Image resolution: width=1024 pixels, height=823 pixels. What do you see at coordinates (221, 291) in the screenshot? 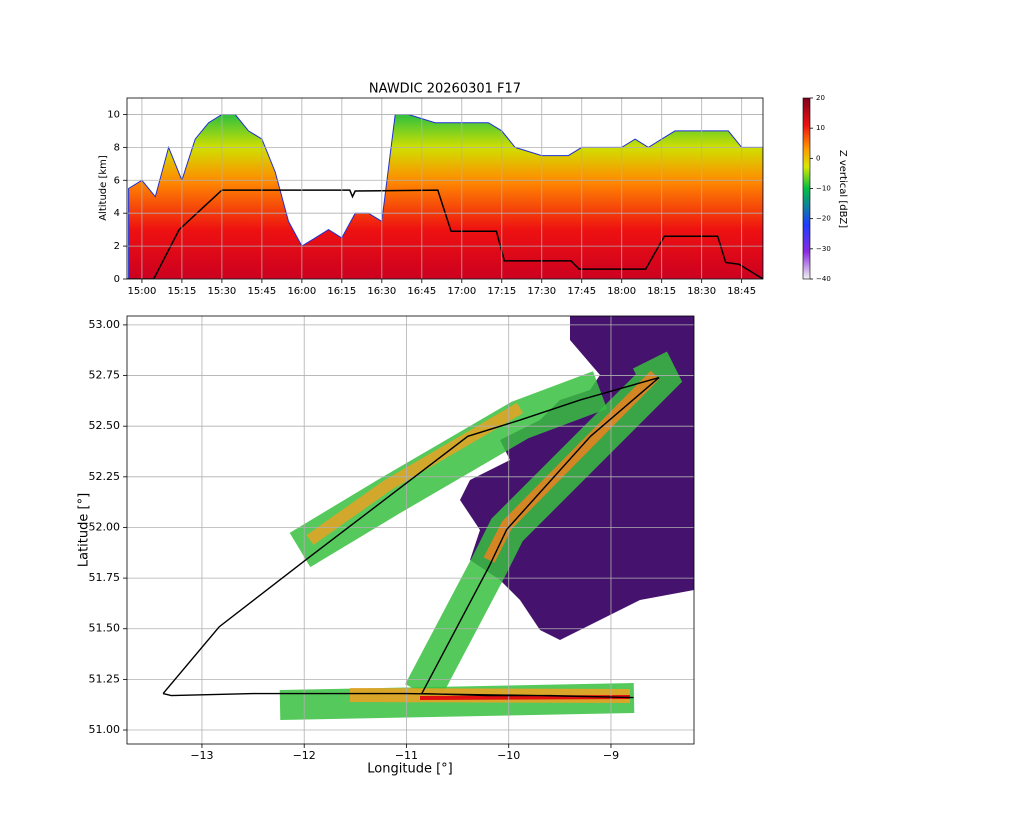
I see `x-tick-label: 15:30` at bounding box center [221, 291].